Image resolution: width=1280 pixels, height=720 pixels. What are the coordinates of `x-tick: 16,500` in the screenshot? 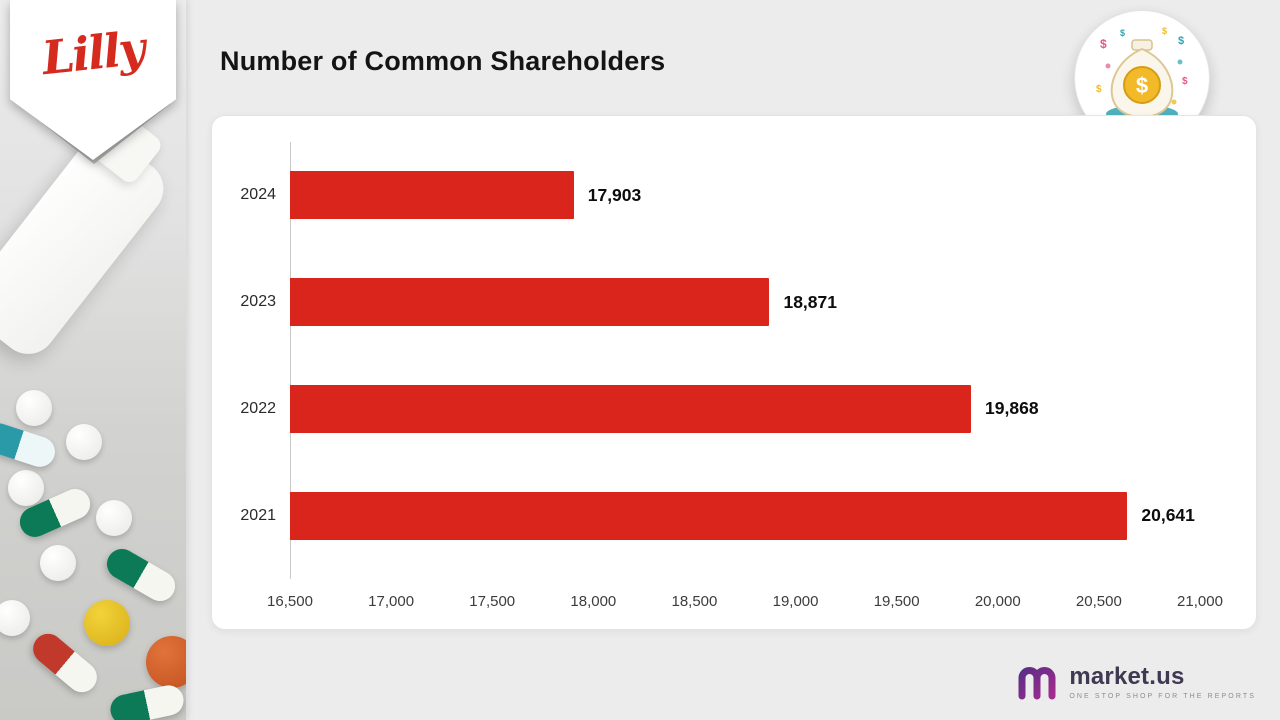 It's located at (290, 601).